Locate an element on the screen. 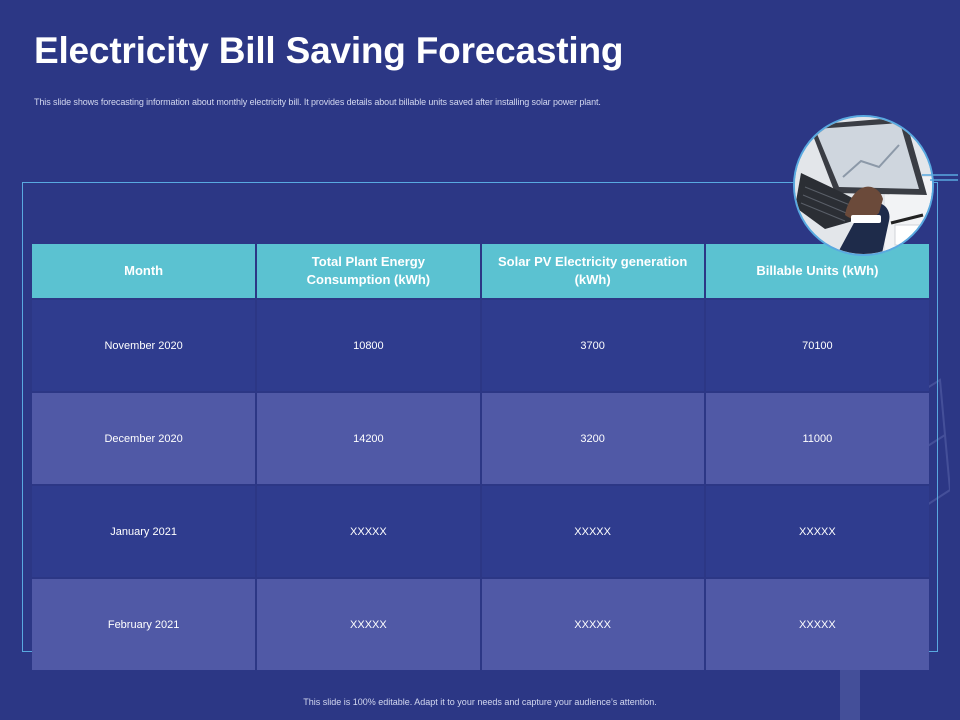 Image resolution: width=960 pixels, height=720 pixels. table-row: December 2020 14200 3200 11000 is located at coordinates (480, 438).